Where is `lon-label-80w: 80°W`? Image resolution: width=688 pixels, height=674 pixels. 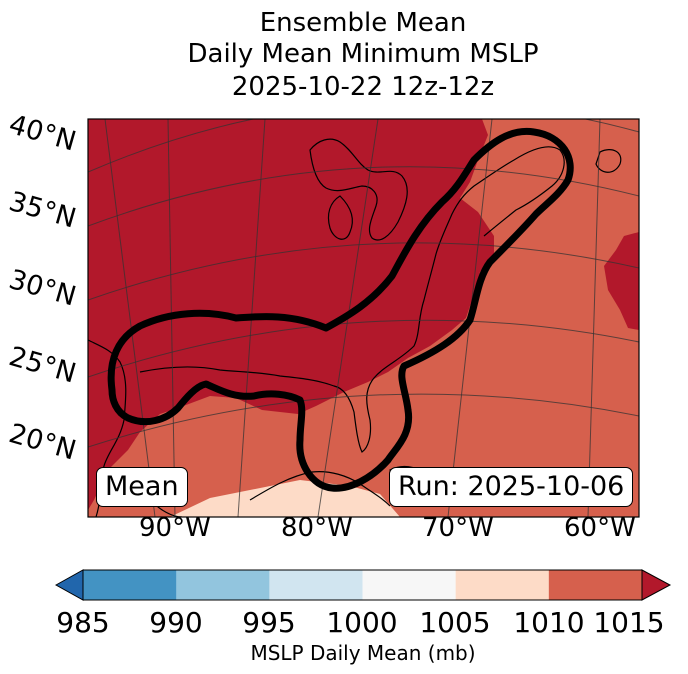 lon-label-80w: 80°W is located at coordinates (317, 528).